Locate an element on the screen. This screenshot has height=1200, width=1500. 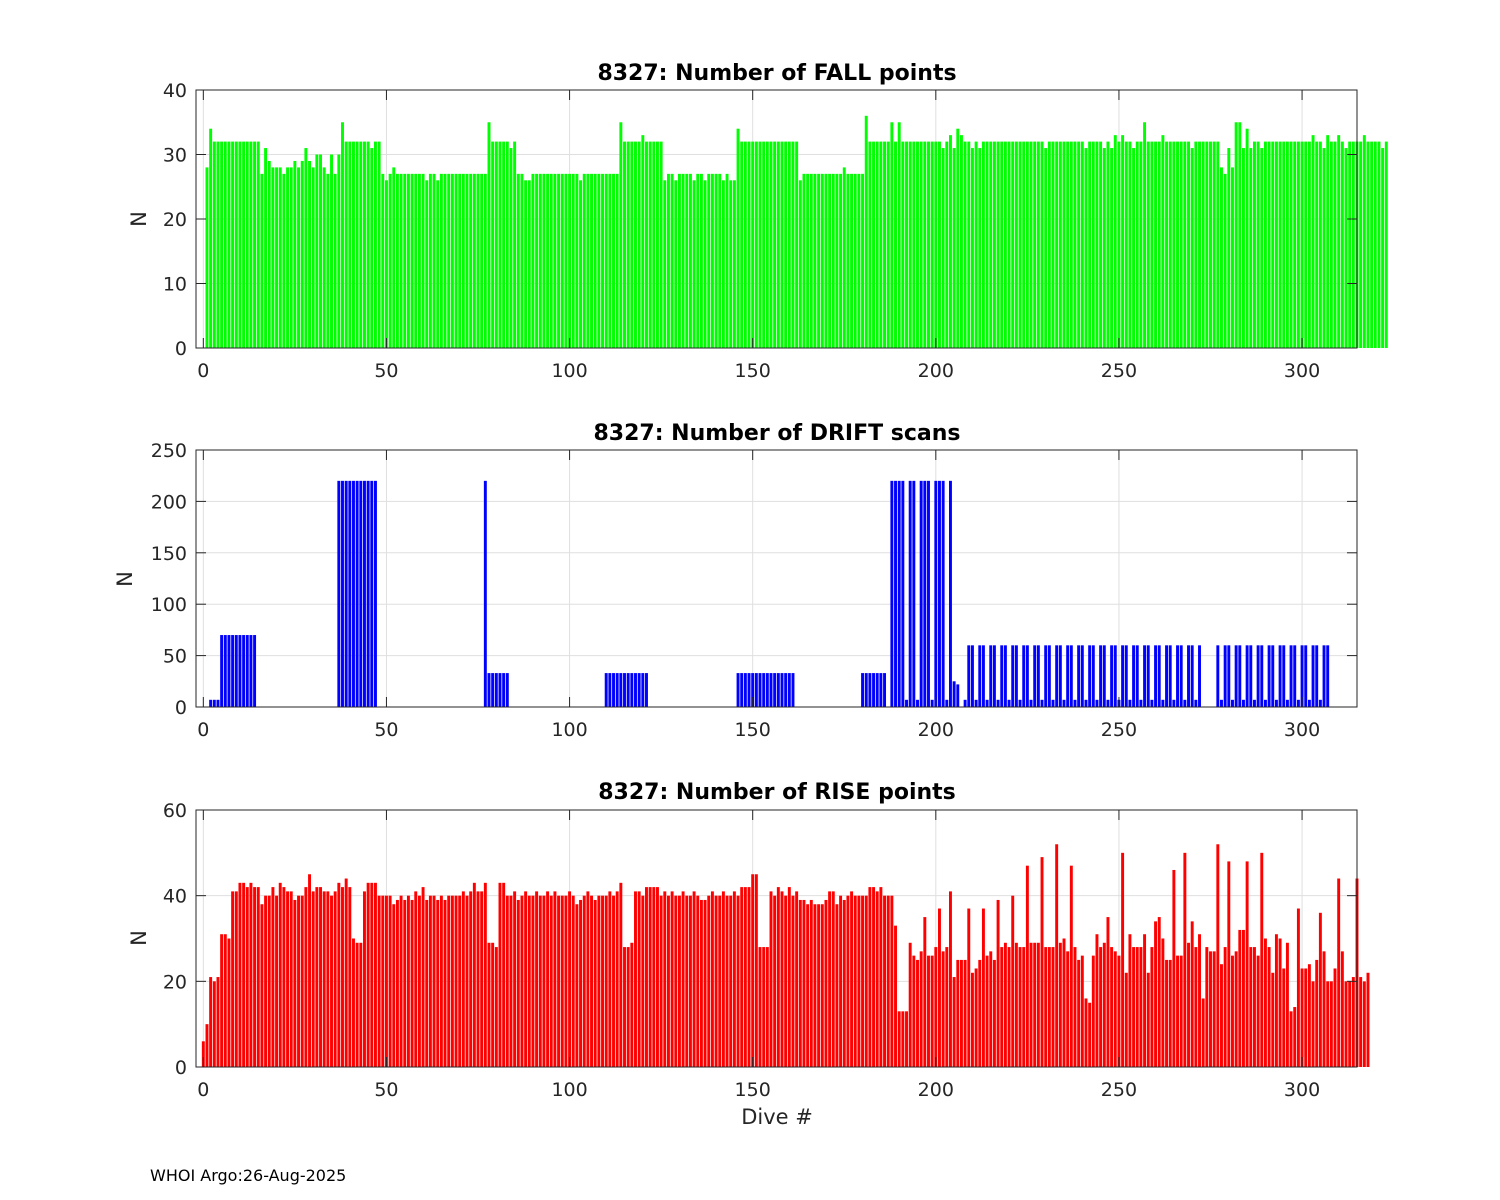
y-tick-label: 150 is located at coordinates (169, 554).